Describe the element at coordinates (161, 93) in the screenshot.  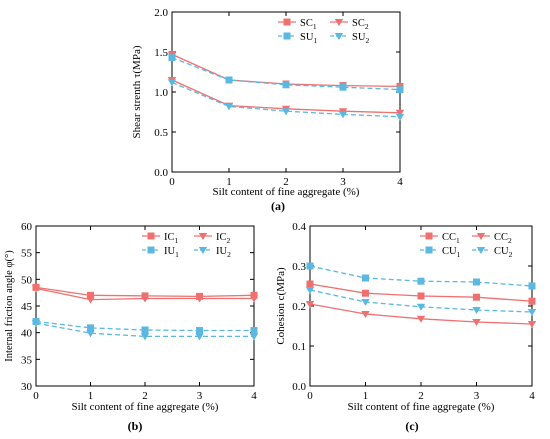
I see `y-tick-label: 1.0` at that location.